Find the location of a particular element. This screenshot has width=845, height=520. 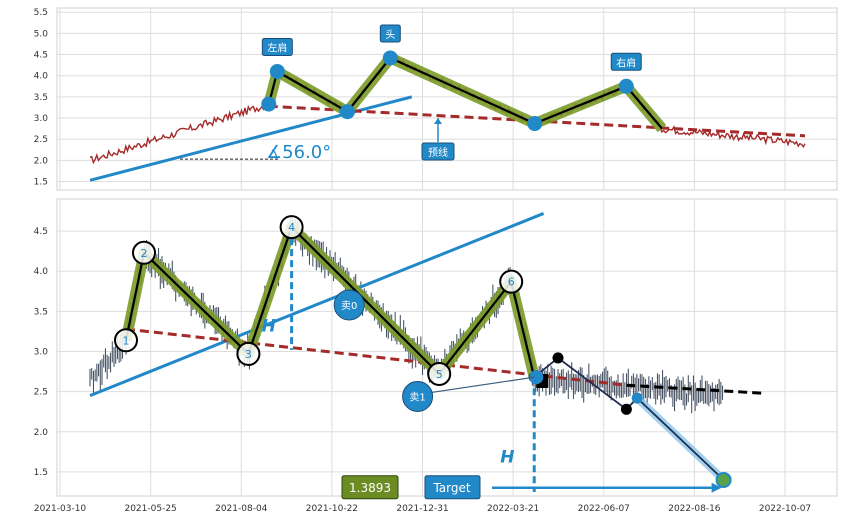

top-pivot-label: 右肩 is located at coordinates (626, 62).